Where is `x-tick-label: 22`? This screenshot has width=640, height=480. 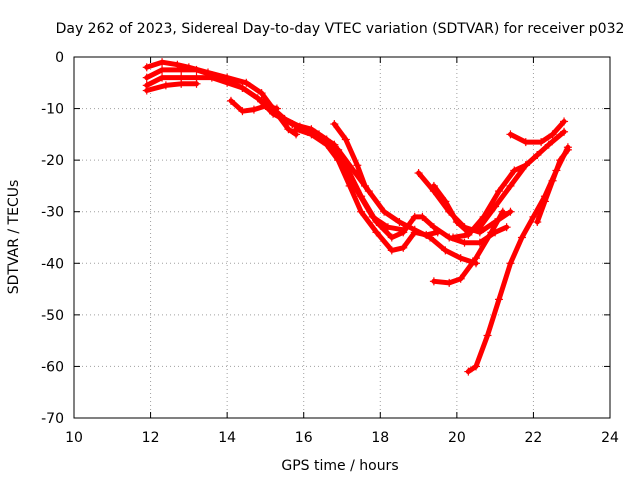 x-tick-label: 22 is located at coordinates (534, 438).